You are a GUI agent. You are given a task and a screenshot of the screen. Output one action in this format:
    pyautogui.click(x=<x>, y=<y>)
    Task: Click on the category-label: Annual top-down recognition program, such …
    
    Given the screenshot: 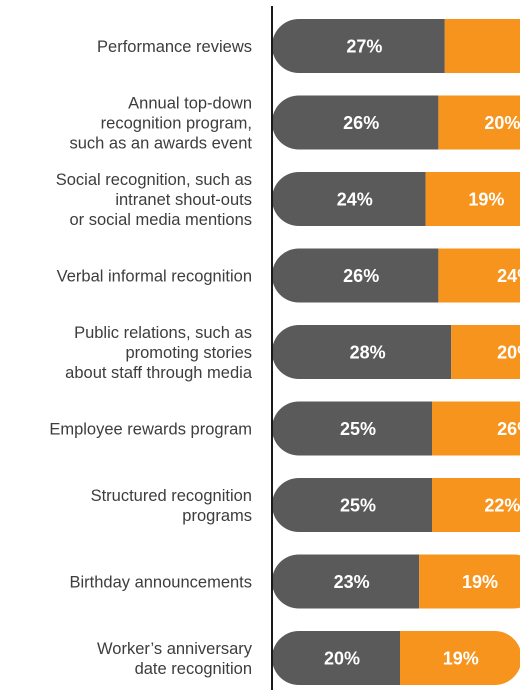 What is the action you would take?
    pyautogui.click(x=160, y=123)
    